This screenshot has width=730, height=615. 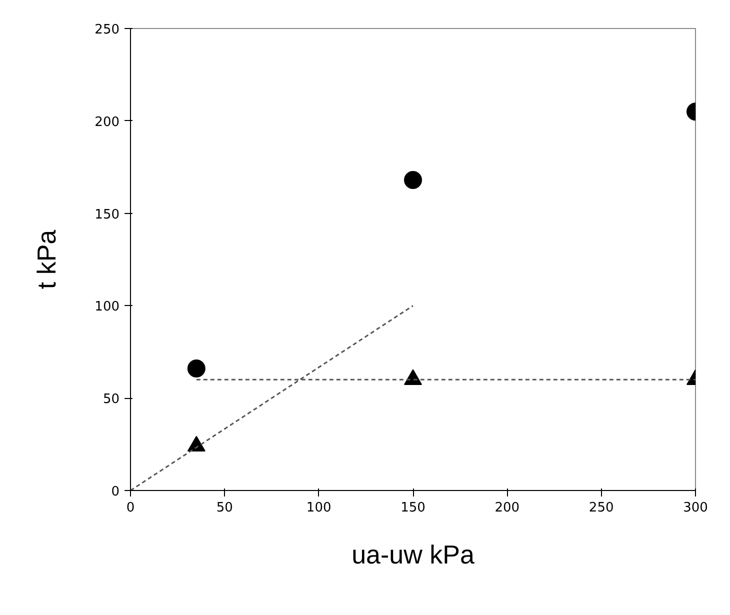 What do you see at coordinates (107, 122) in the screenshot?
I see `y-tick-label: 200` at bounding box center [107, 122].